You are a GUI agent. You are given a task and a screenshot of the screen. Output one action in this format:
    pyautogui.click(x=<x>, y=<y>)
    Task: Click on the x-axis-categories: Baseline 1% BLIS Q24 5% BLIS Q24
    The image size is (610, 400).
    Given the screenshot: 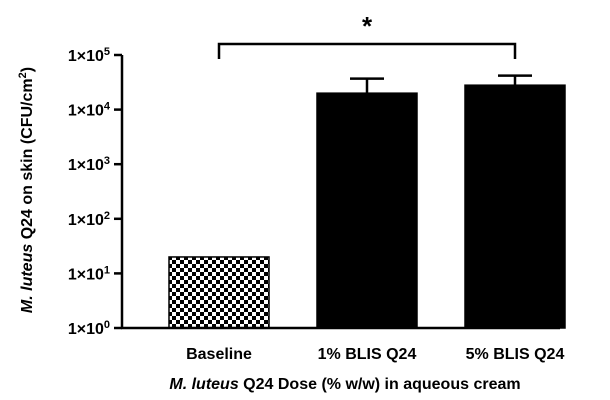 What is the action you would take?
    pyautogui.click(x=375, y=354)
    